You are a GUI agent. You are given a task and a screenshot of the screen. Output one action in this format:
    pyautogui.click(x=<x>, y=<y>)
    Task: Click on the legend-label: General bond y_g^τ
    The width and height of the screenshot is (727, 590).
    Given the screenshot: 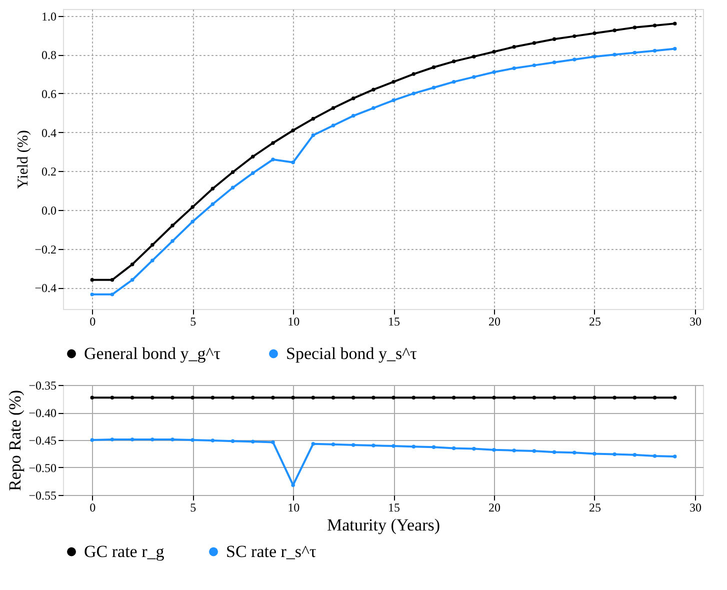 What is the action you would take?
    pyautogui.click(x=152, y=353)
    